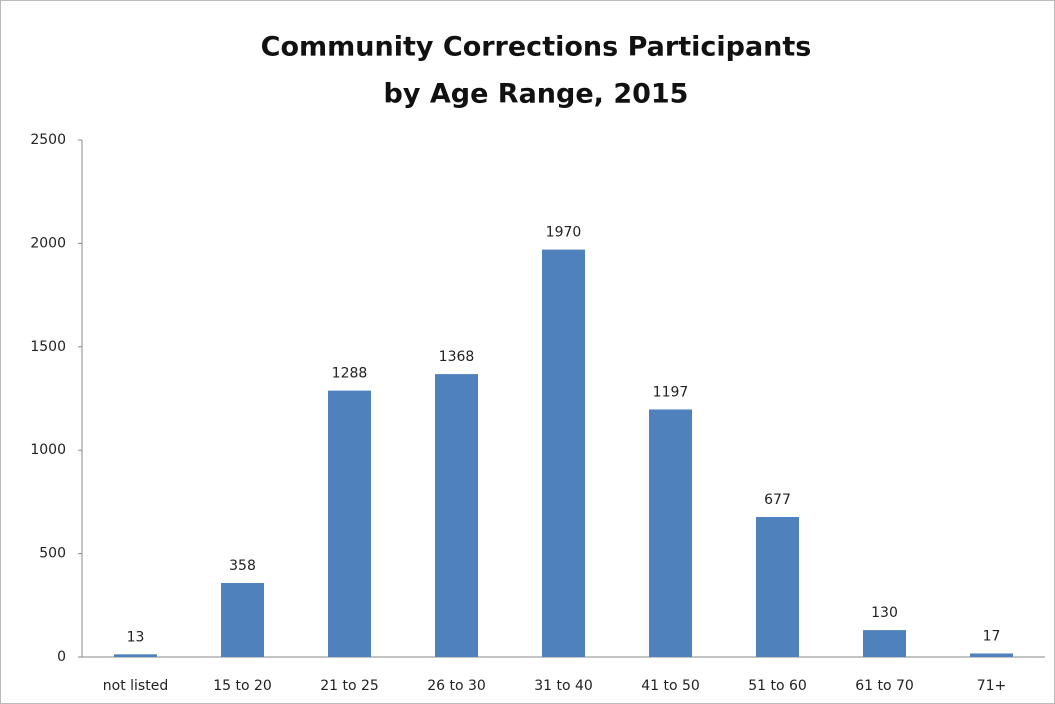  What do you see at coordinates (670, 686) in the screenshot?
I see `x-tick-label: 41 to 50` at bounding box center [670, 686].